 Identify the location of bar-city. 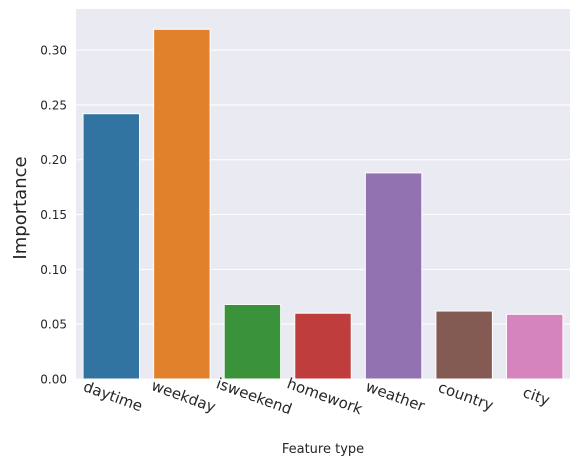
(534, 346).